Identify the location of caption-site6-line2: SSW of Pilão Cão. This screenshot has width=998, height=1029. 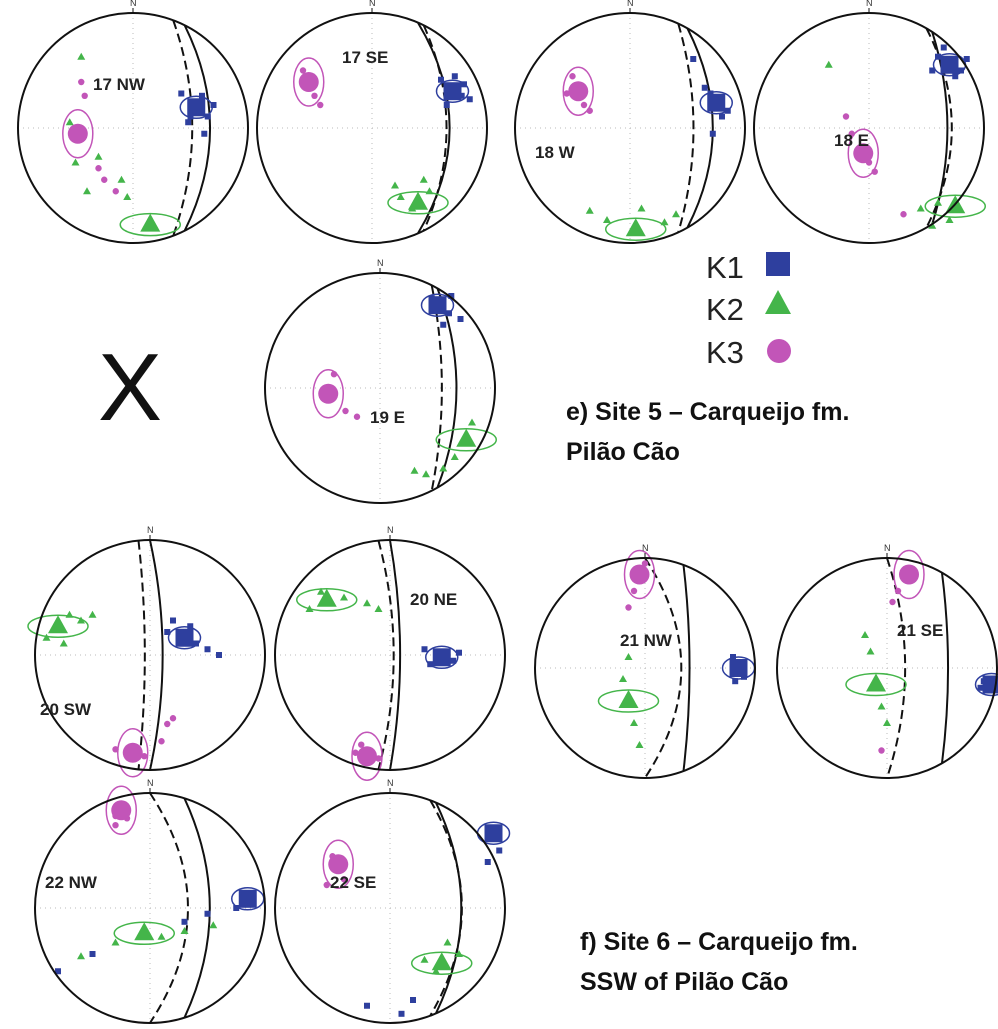
(684, 982).